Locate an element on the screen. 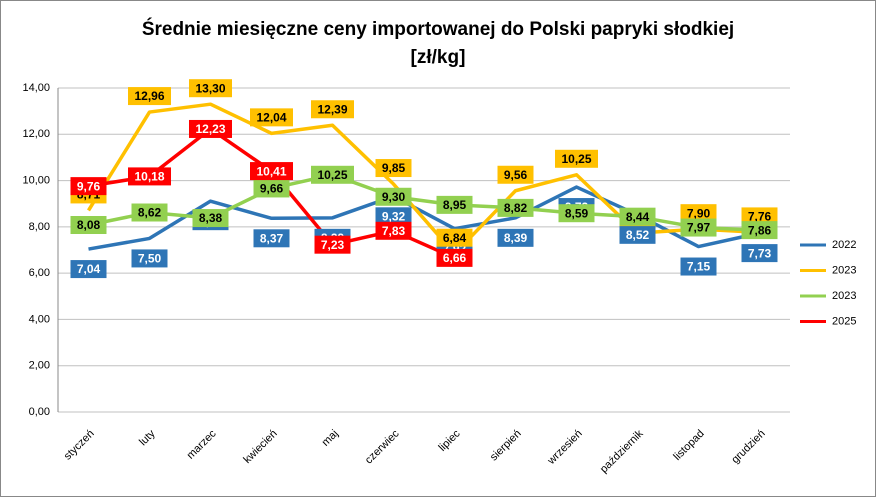 This screenshot has height=502, width=876. data-label: 7,04 is located at coordinates (89, 269).